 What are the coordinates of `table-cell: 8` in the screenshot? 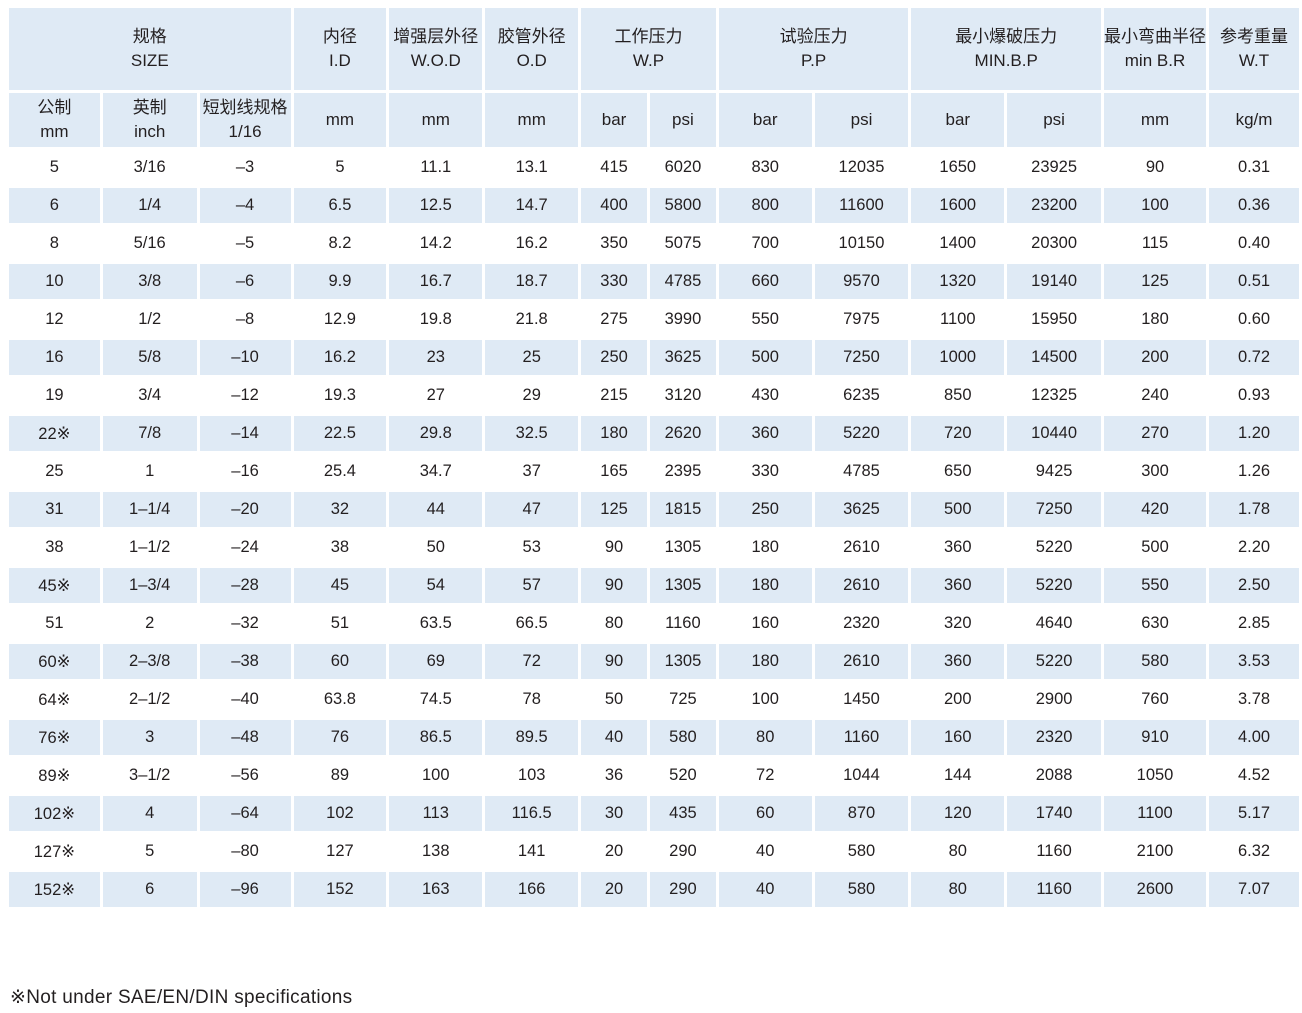 It's located at (54, 243).